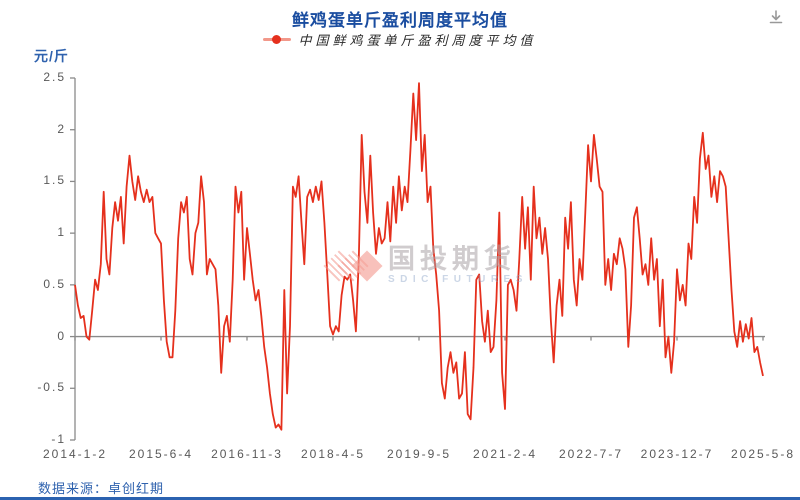 This screenshot has height=500, width=800. Describe the element at coordinates (591, 454) in the screenshot. I see `x-tick-label: 2022-7-7` at that location.